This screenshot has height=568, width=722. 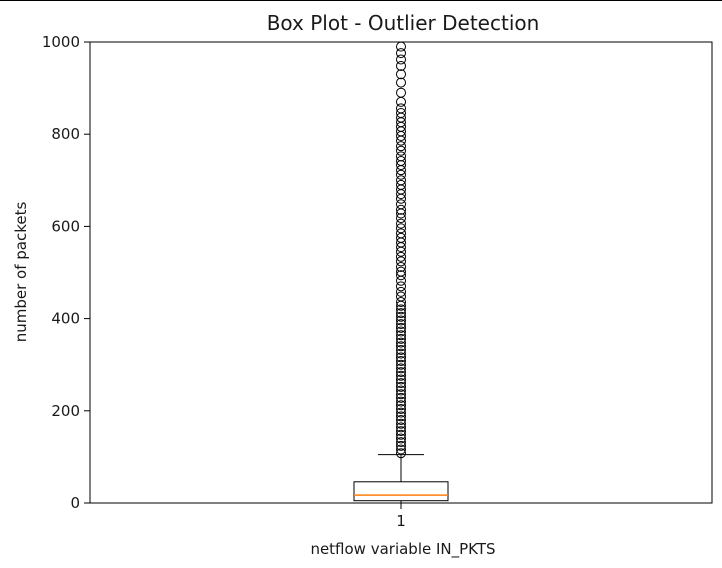 What do you see at coordinates (401, 250) in the screenshot?
I see `outlier-points` at bounding box center [401, 250].